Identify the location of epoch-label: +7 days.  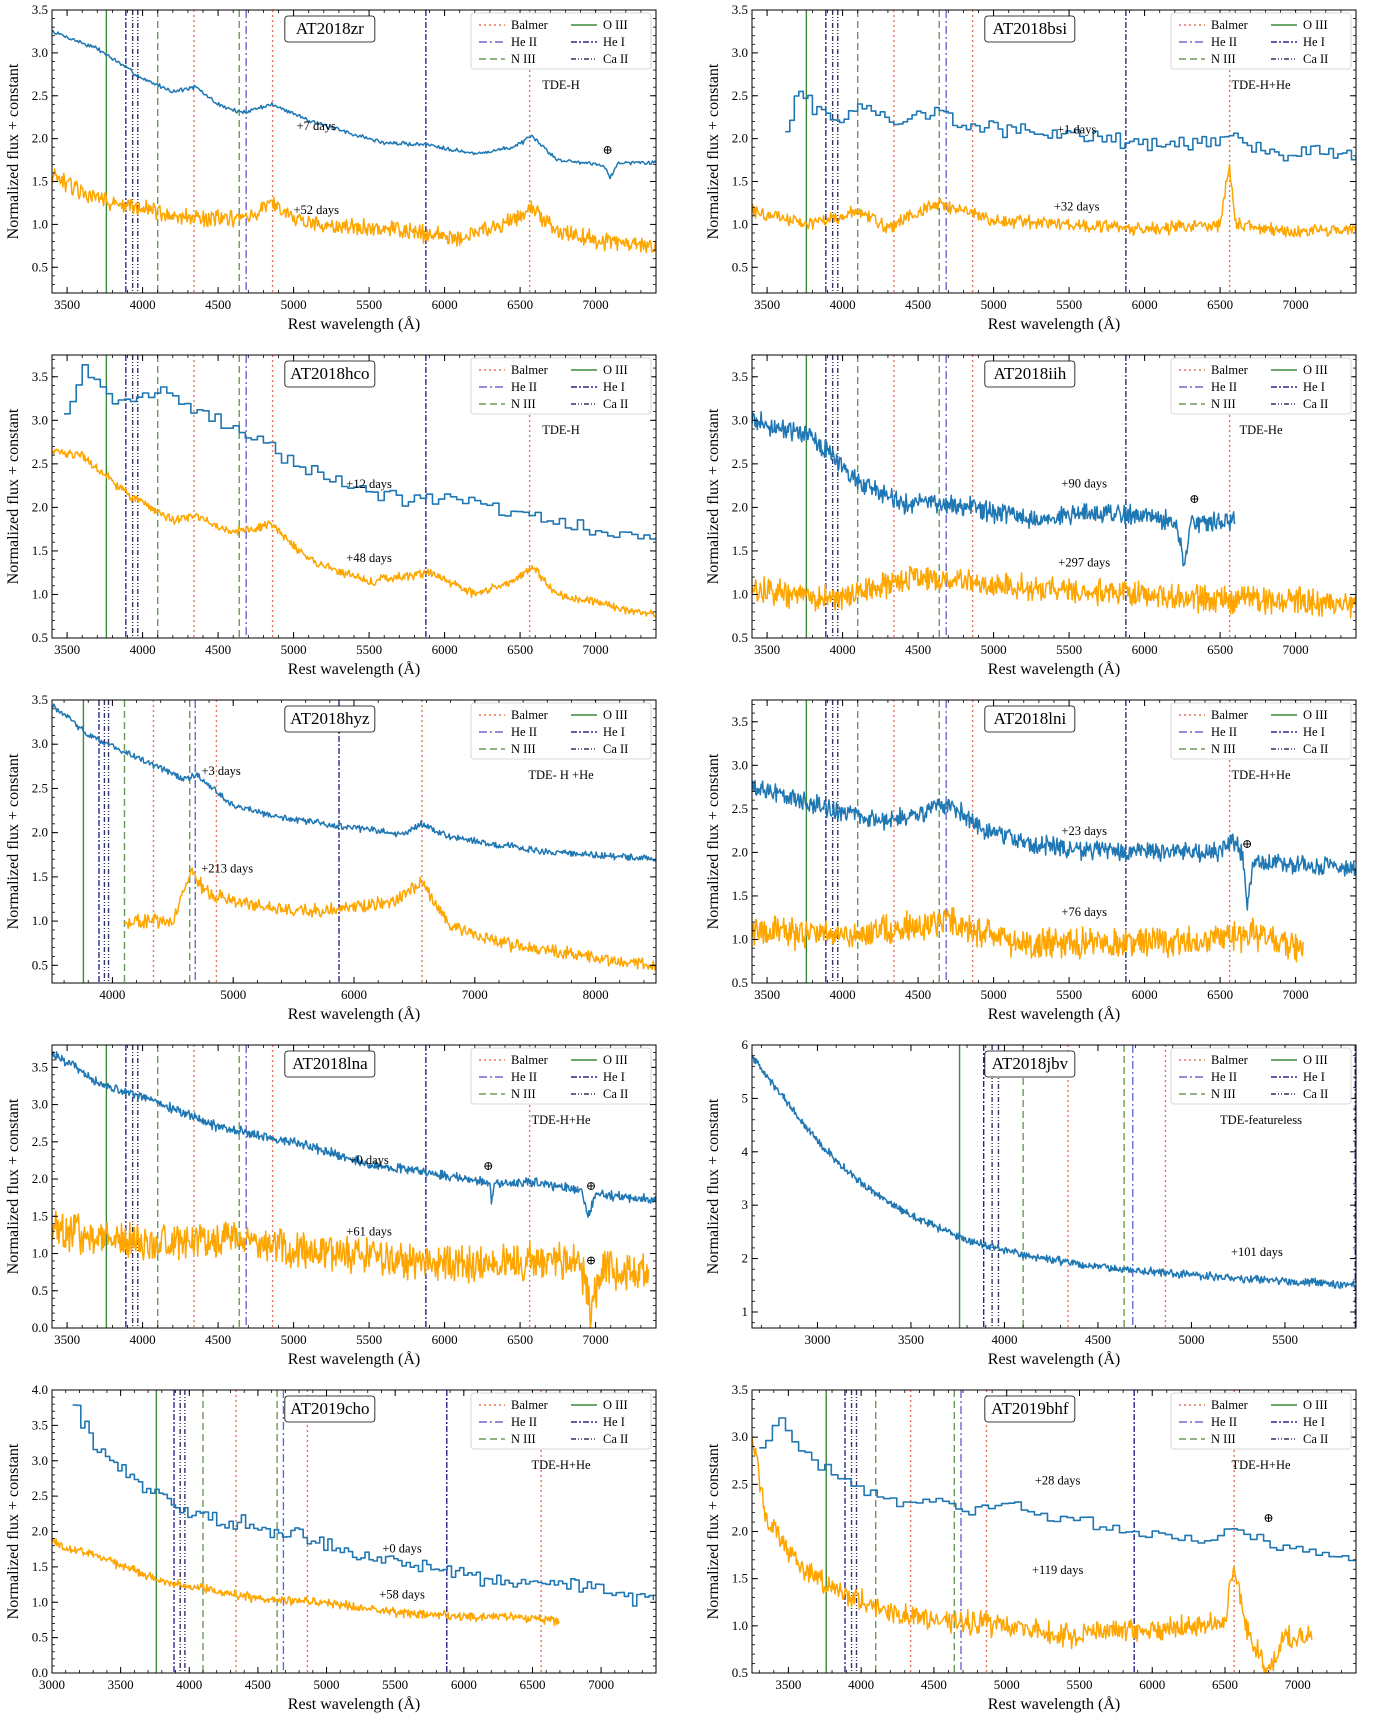
(316, 126).